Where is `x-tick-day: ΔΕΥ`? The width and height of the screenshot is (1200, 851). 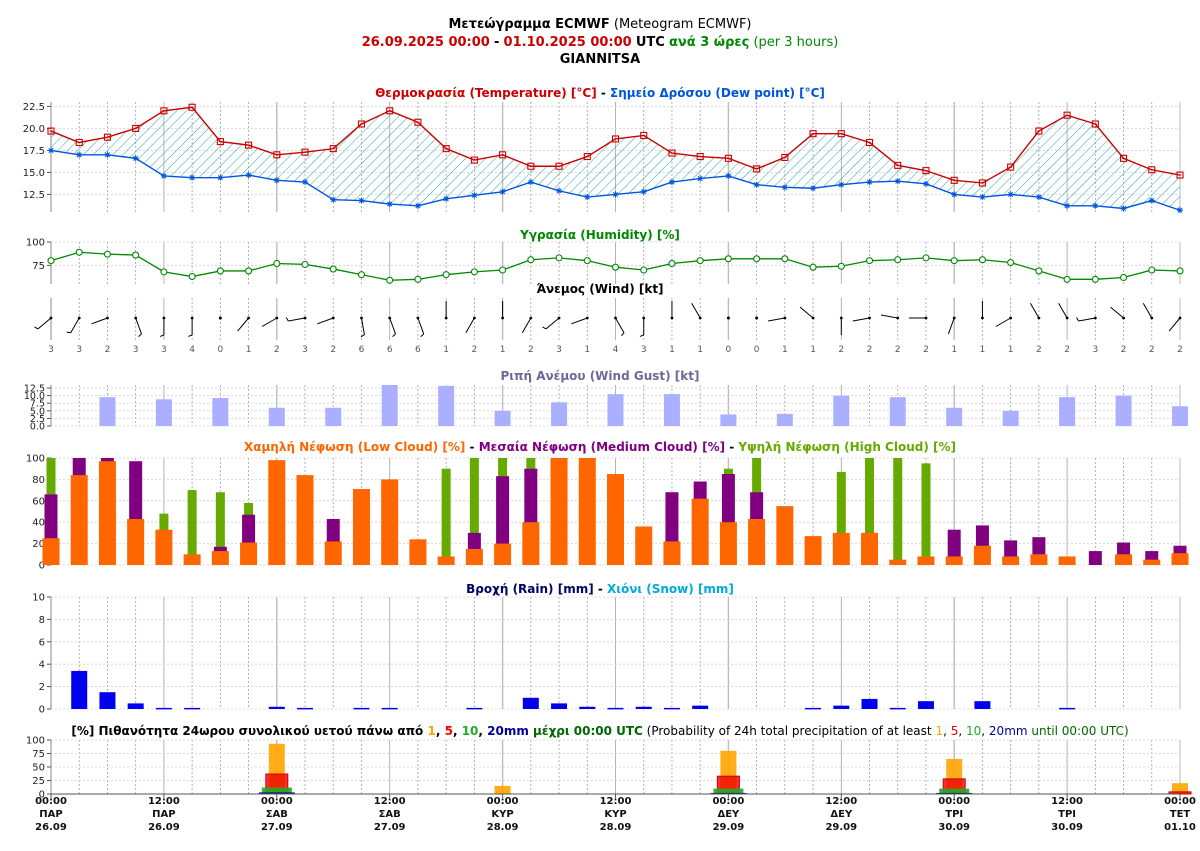
x-tick-day: ΔΕΥ is located at coordinates (728, 814).